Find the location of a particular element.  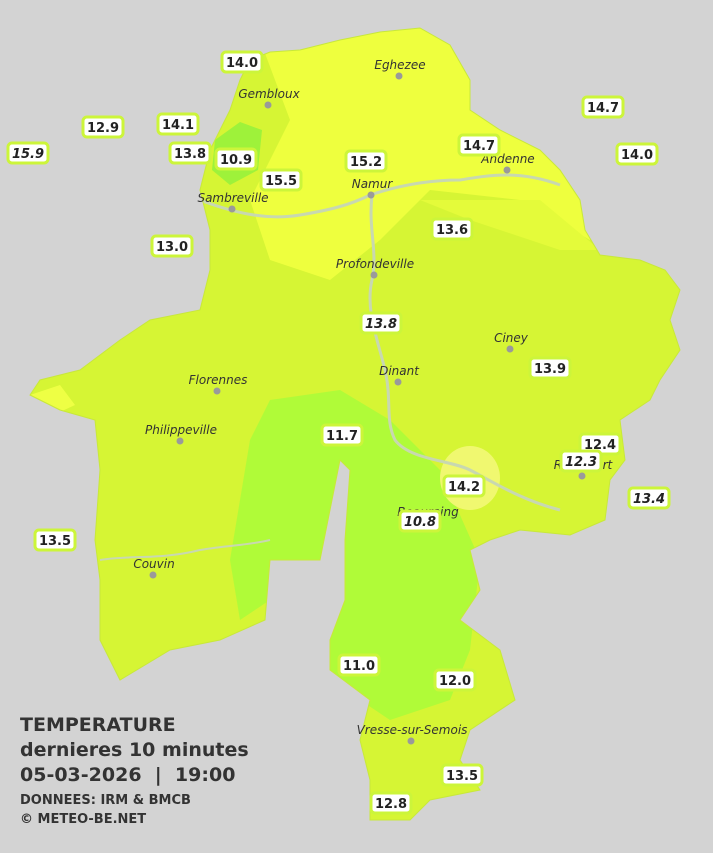

station-value: 12.0 is located at coordinates (455, 681).